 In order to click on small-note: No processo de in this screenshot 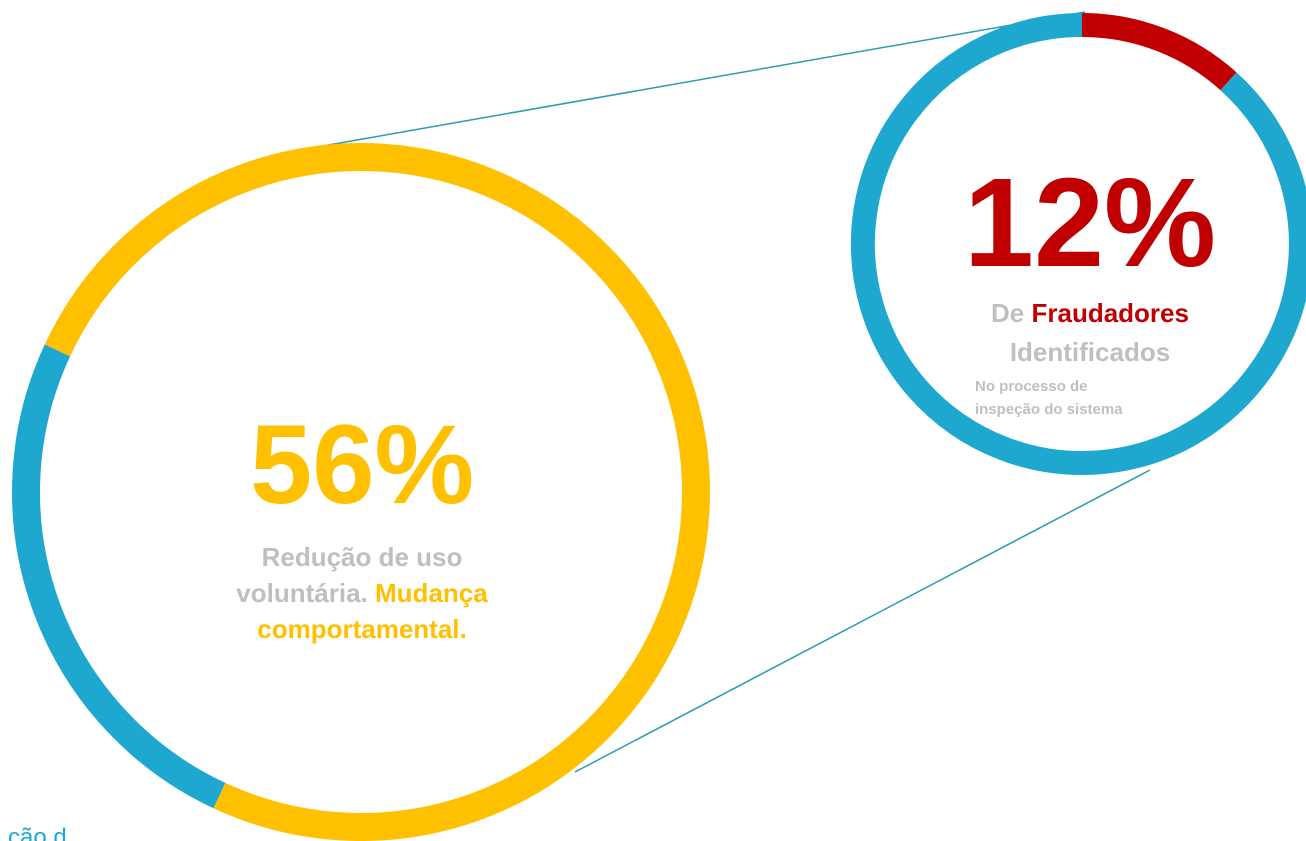, I will do `click(1031, 386)`.